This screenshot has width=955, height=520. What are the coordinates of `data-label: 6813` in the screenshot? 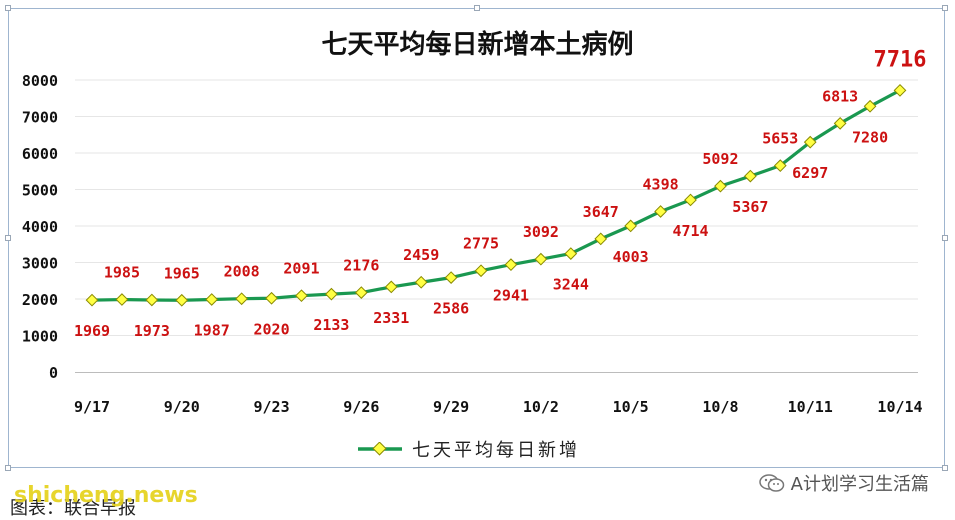 It's located at (840, 96).